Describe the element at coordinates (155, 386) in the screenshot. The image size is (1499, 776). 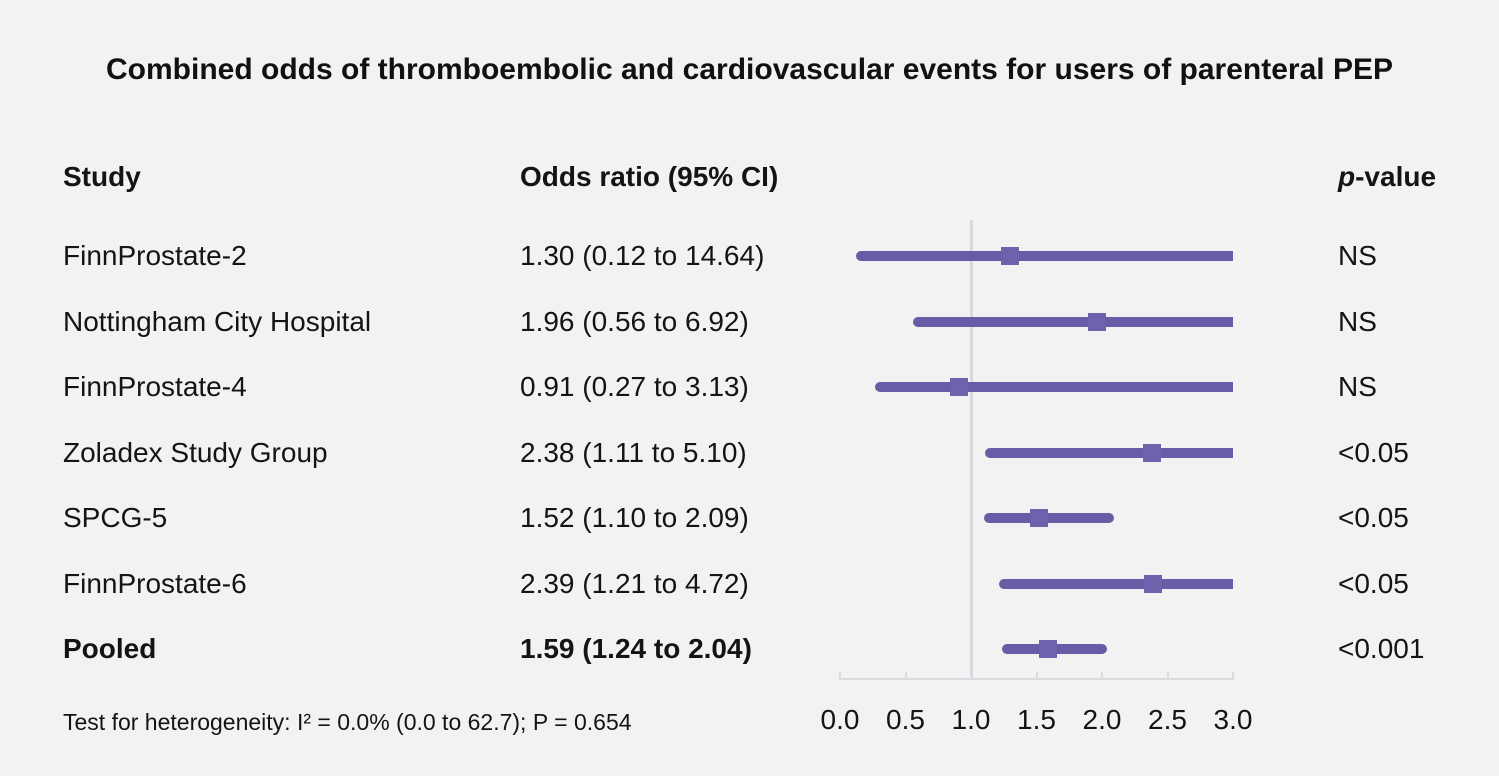
I see `study-label: FinnProstate-4` at that location.